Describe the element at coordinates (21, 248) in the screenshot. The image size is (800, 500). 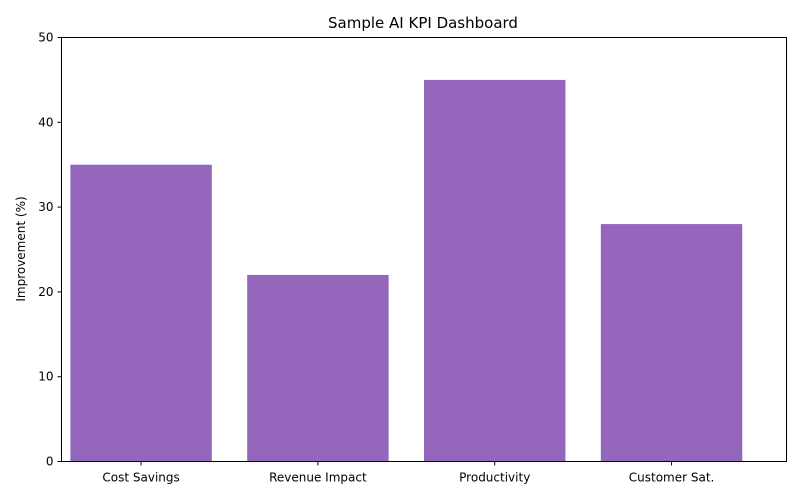
I see `y-axis-title: Improvement (%)` at that location.